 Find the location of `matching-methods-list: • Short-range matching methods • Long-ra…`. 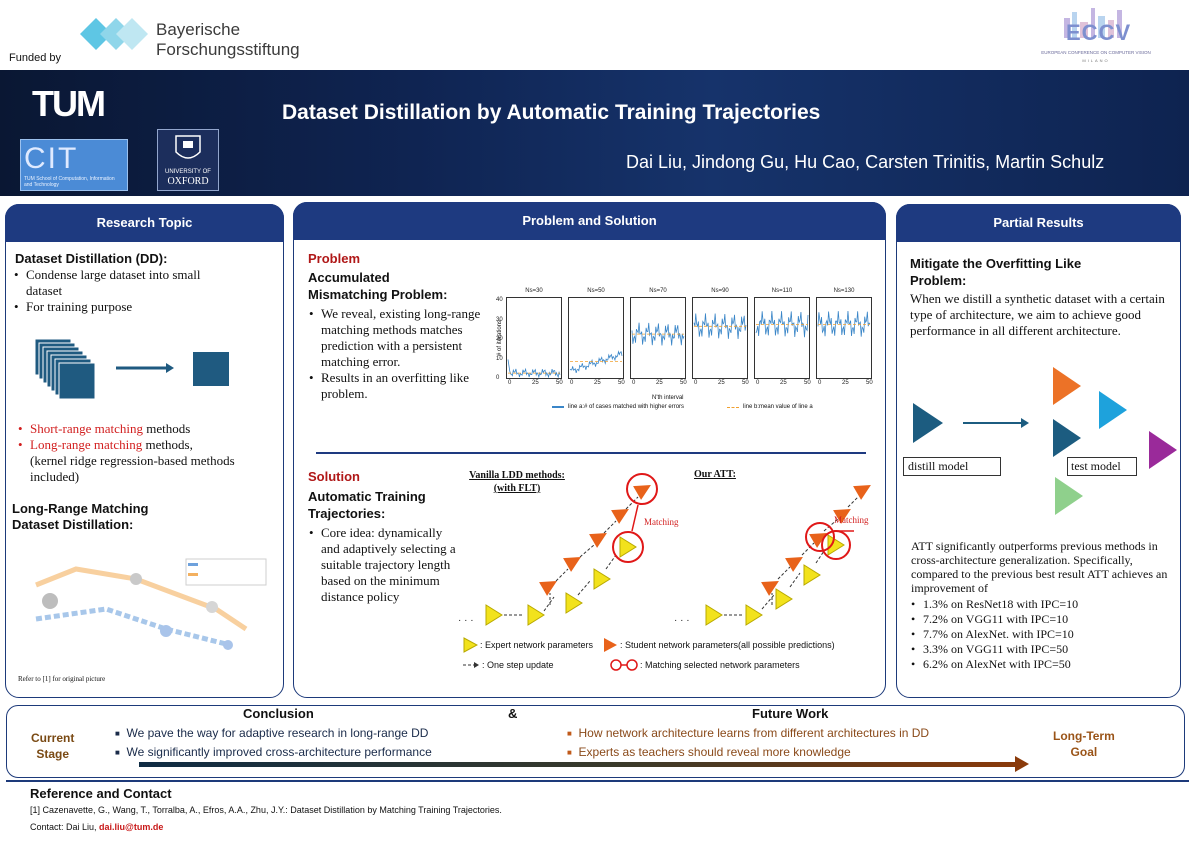

matching-methods-list: • Short-range matching methods • Long-ra… is located at coordinates (146, 453).